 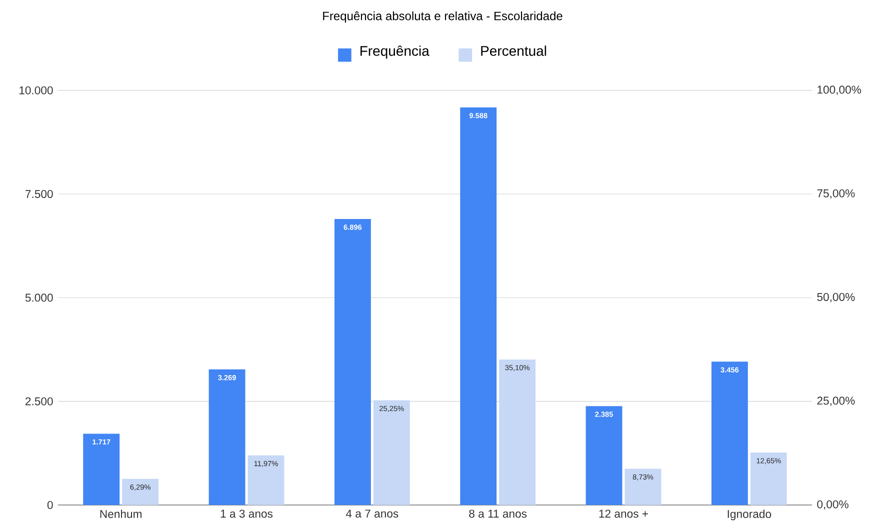 I want to click on x-tick-label: 8 a 11 anos, so click(x=498, y=514).